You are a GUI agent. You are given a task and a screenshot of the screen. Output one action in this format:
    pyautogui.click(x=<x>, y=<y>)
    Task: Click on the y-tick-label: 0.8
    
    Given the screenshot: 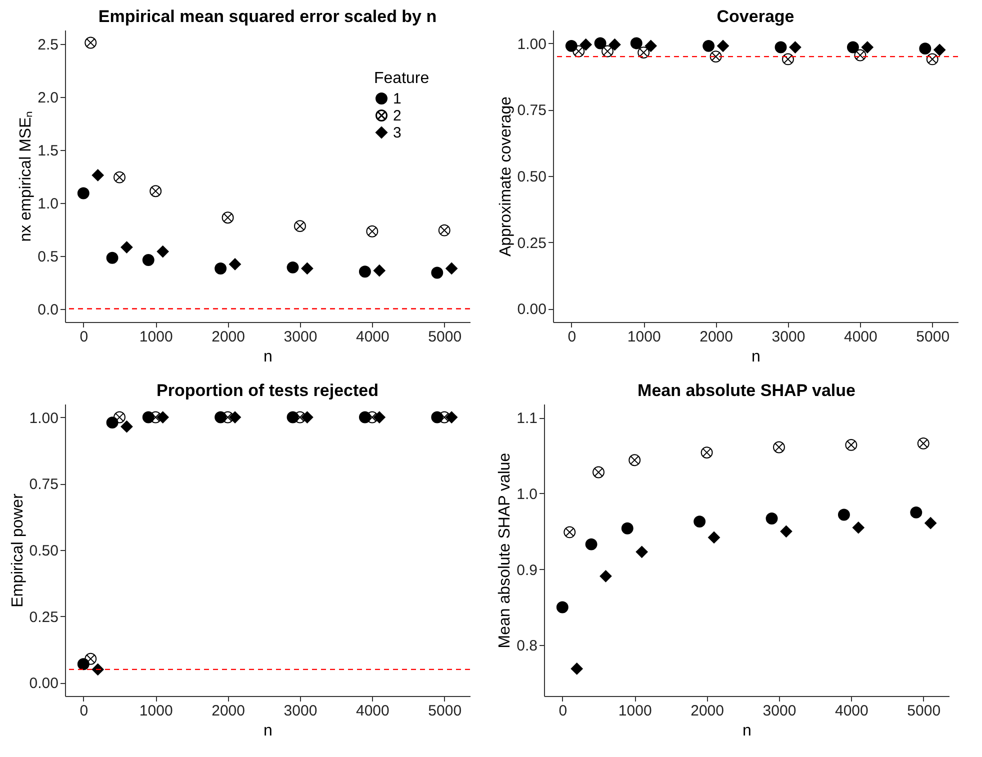 What is the action you would take?
    pyautogui.click(x=527, y=646)
    